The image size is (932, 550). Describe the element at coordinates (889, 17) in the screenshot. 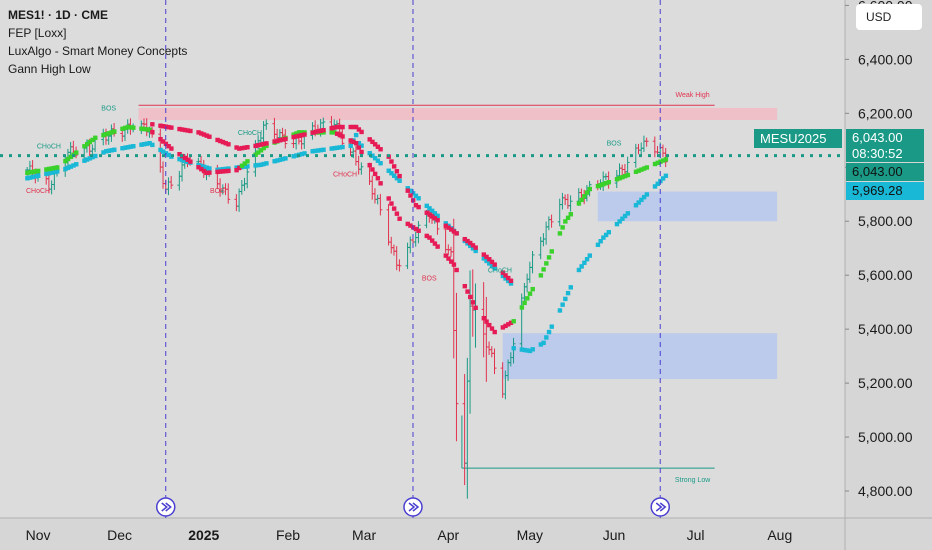

I see `currency-button: USD` at that location.